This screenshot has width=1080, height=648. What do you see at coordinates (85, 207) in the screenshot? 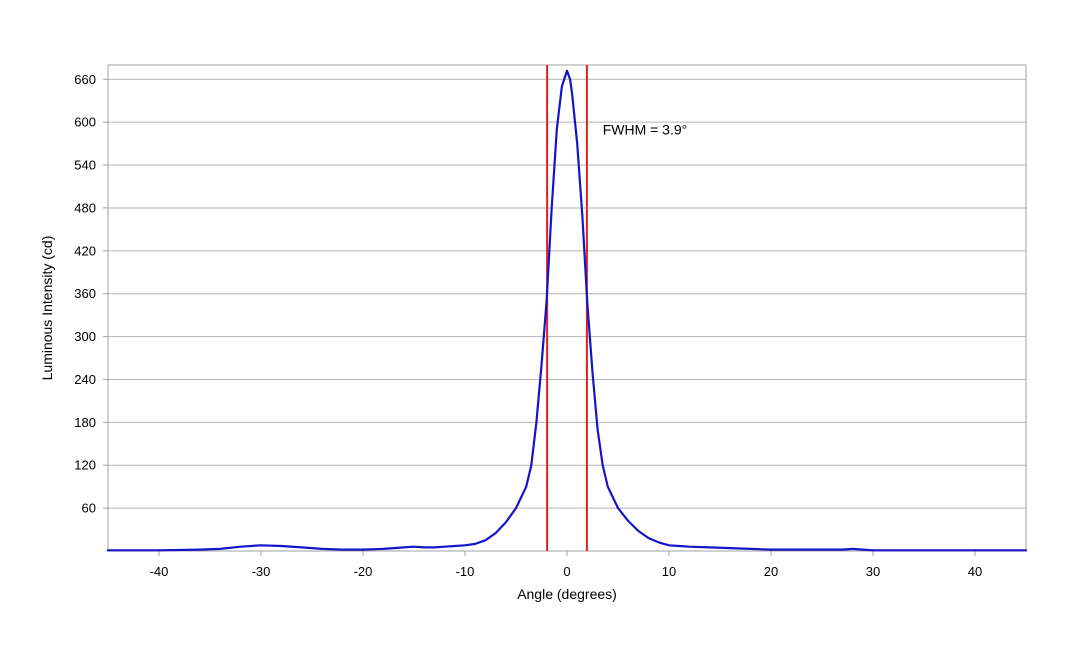
I see `y-tick-label: 480` at bounding box center [85, 207].